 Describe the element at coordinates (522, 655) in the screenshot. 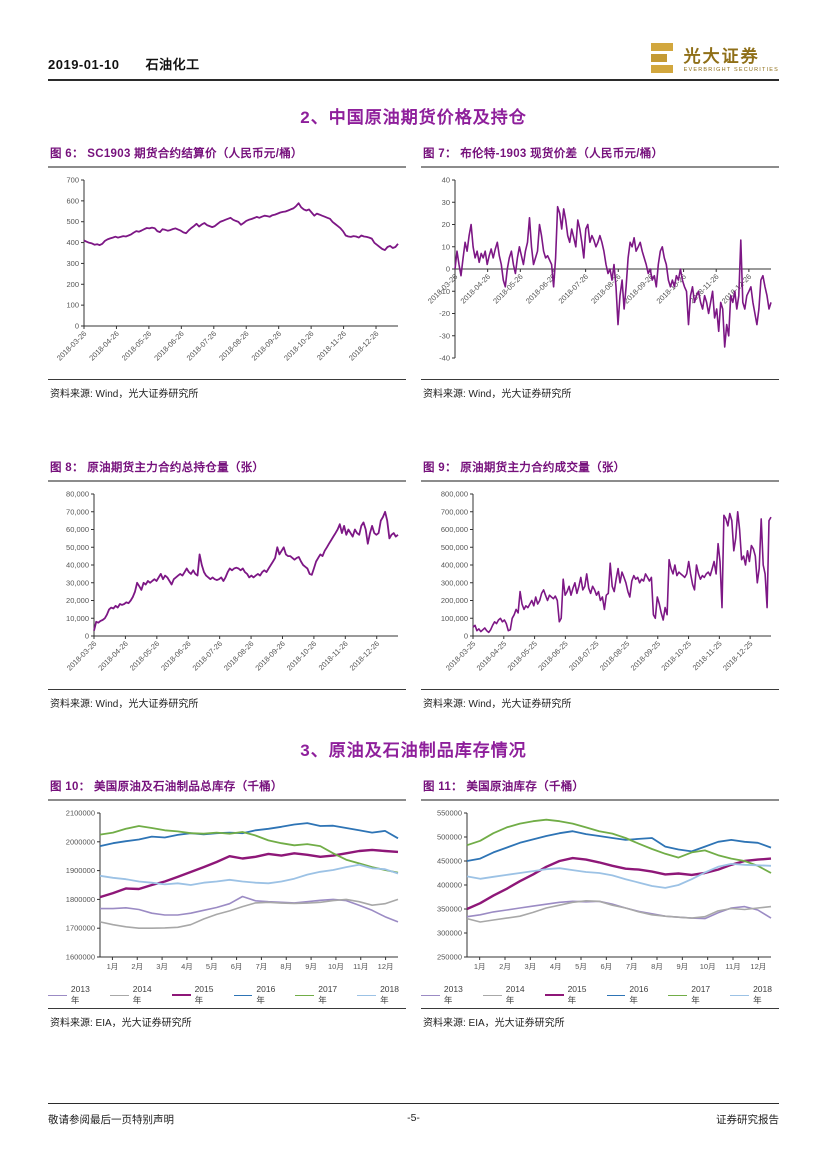

I see `svg-text: 2018-05-25` at that location.